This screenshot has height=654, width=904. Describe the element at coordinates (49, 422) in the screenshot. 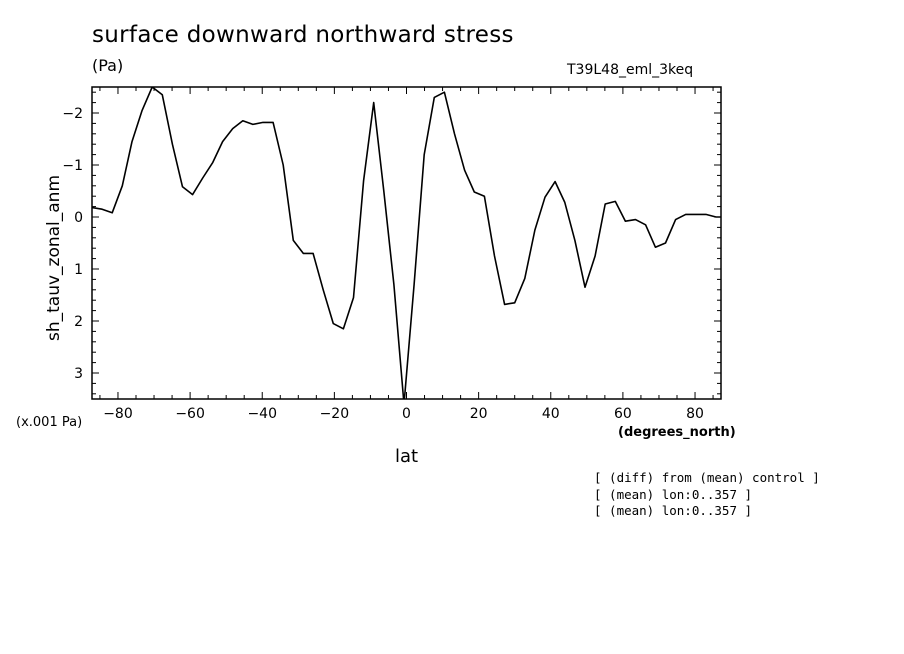

I see `y-scale-note: (x.001 Pa)` at that location.